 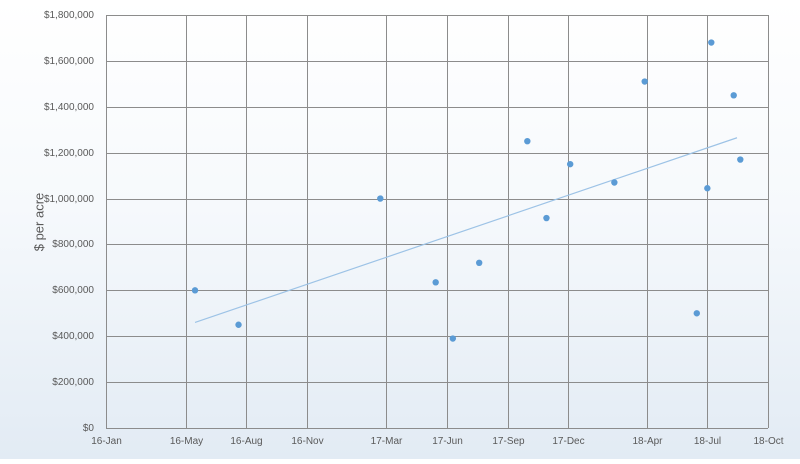 I want to click on x-tick-label: 16-Jan, so click(x=106, y=441).